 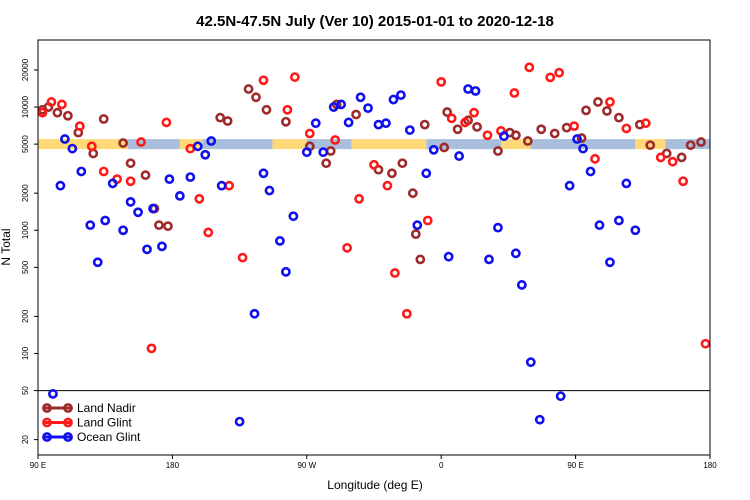 I want to click on y-axis: 20 50 100 200 500 1000 2000 5000 10000 20000, so click(x=29, y=251).